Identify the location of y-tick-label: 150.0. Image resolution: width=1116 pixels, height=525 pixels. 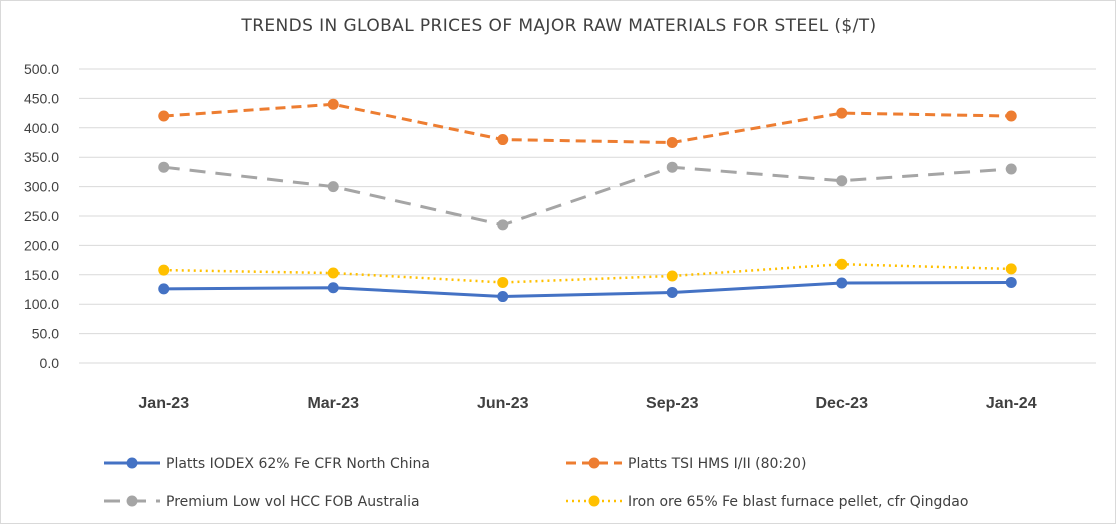
(41, 275).